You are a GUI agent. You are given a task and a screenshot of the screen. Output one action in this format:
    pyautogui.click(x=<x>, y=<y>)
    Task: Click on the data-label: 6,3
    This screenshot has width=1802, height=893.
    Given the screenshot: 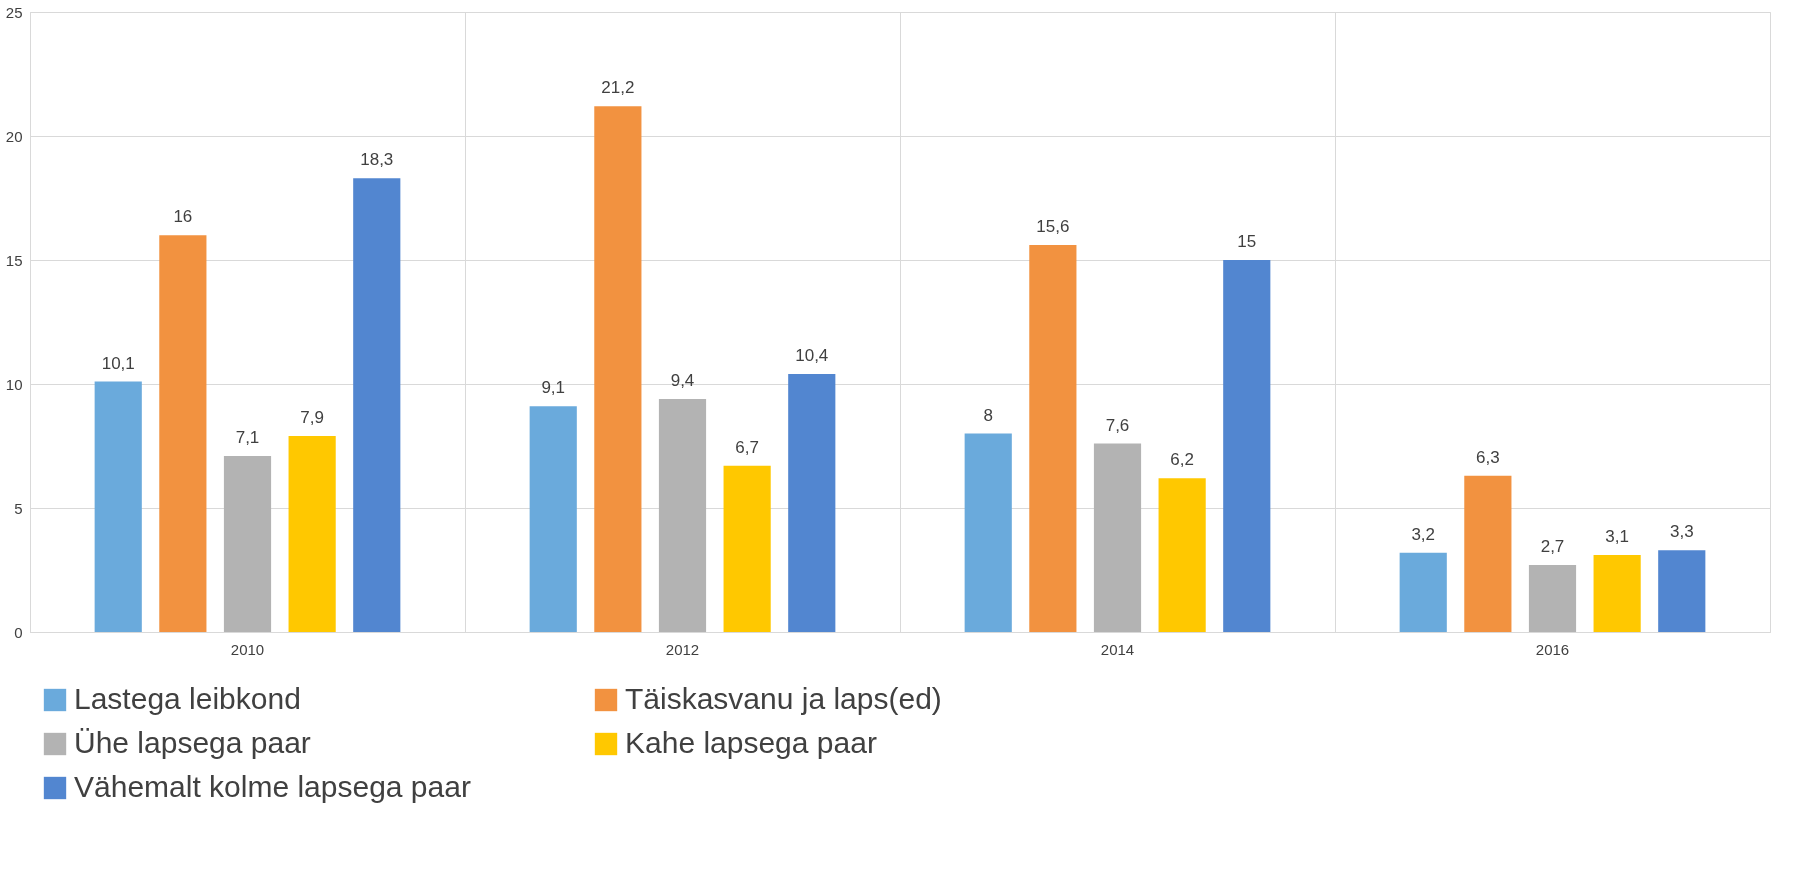 What is the action you would take?
    pyautogui.click(x=1488, y=457)
    